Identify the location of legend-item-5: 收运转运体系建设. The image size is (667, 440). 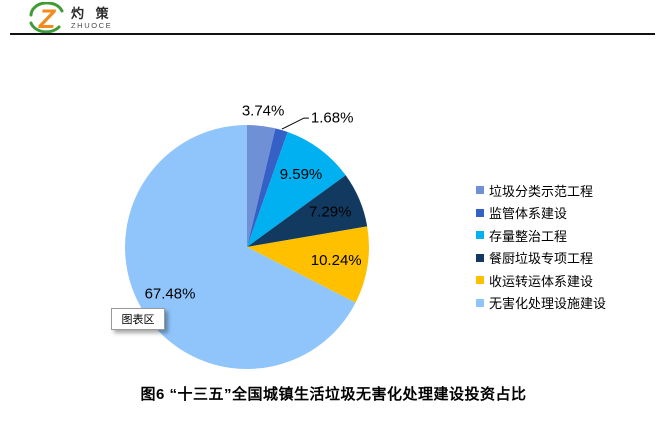
(541, 280).